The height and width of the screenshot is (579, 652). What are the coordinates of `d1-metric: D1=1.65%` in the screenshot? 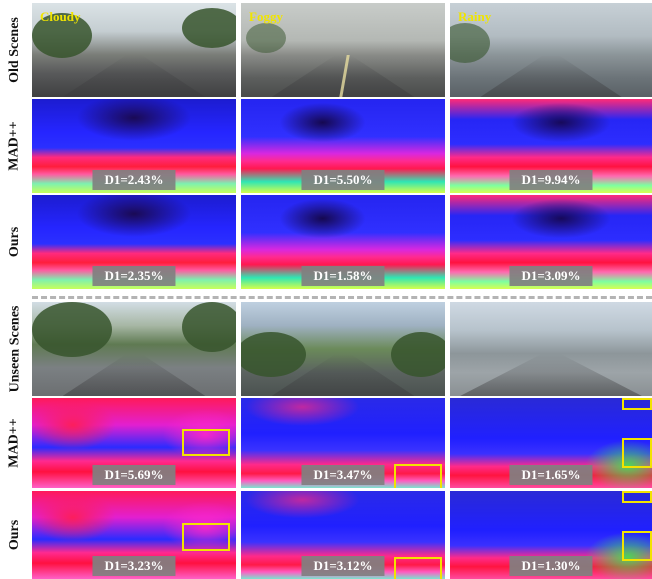 It's located at (551, 475).